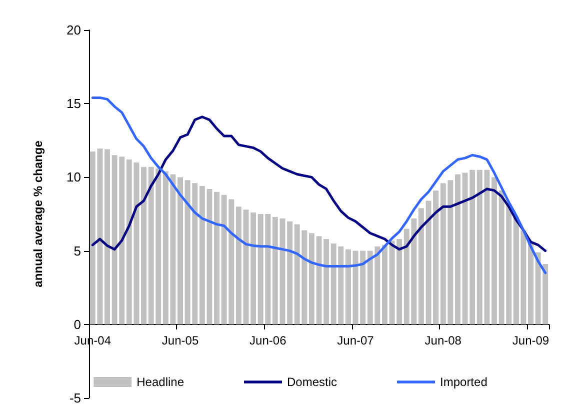 The image size is (581, 415). What do you see at coordinates (160, 382) in the screenshot?
I see `legend-label: Headline` at bounding box center [160, 382].